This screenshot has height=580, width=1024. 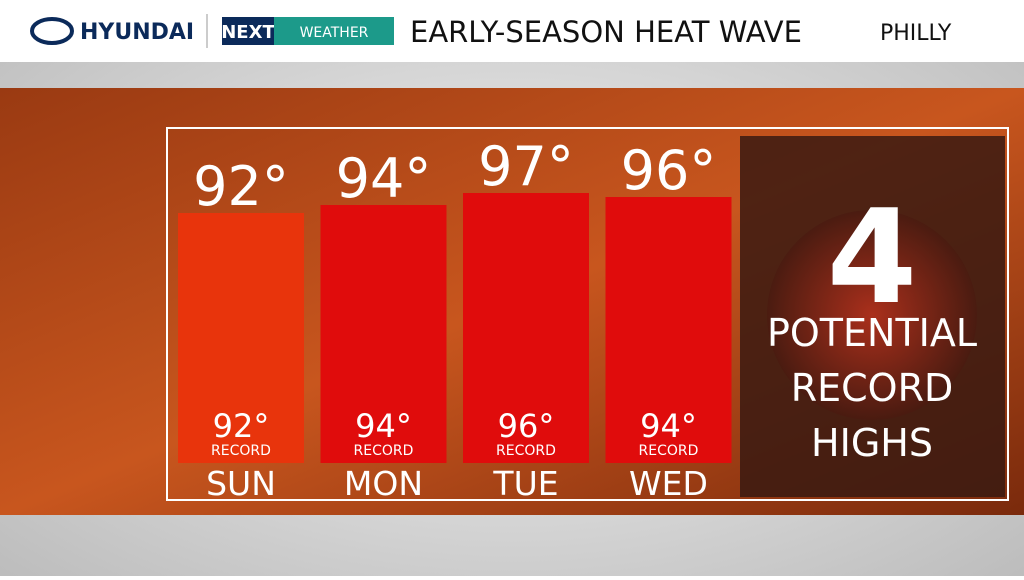 I want to click on category-label: SUN, so click(x=241, y=483).